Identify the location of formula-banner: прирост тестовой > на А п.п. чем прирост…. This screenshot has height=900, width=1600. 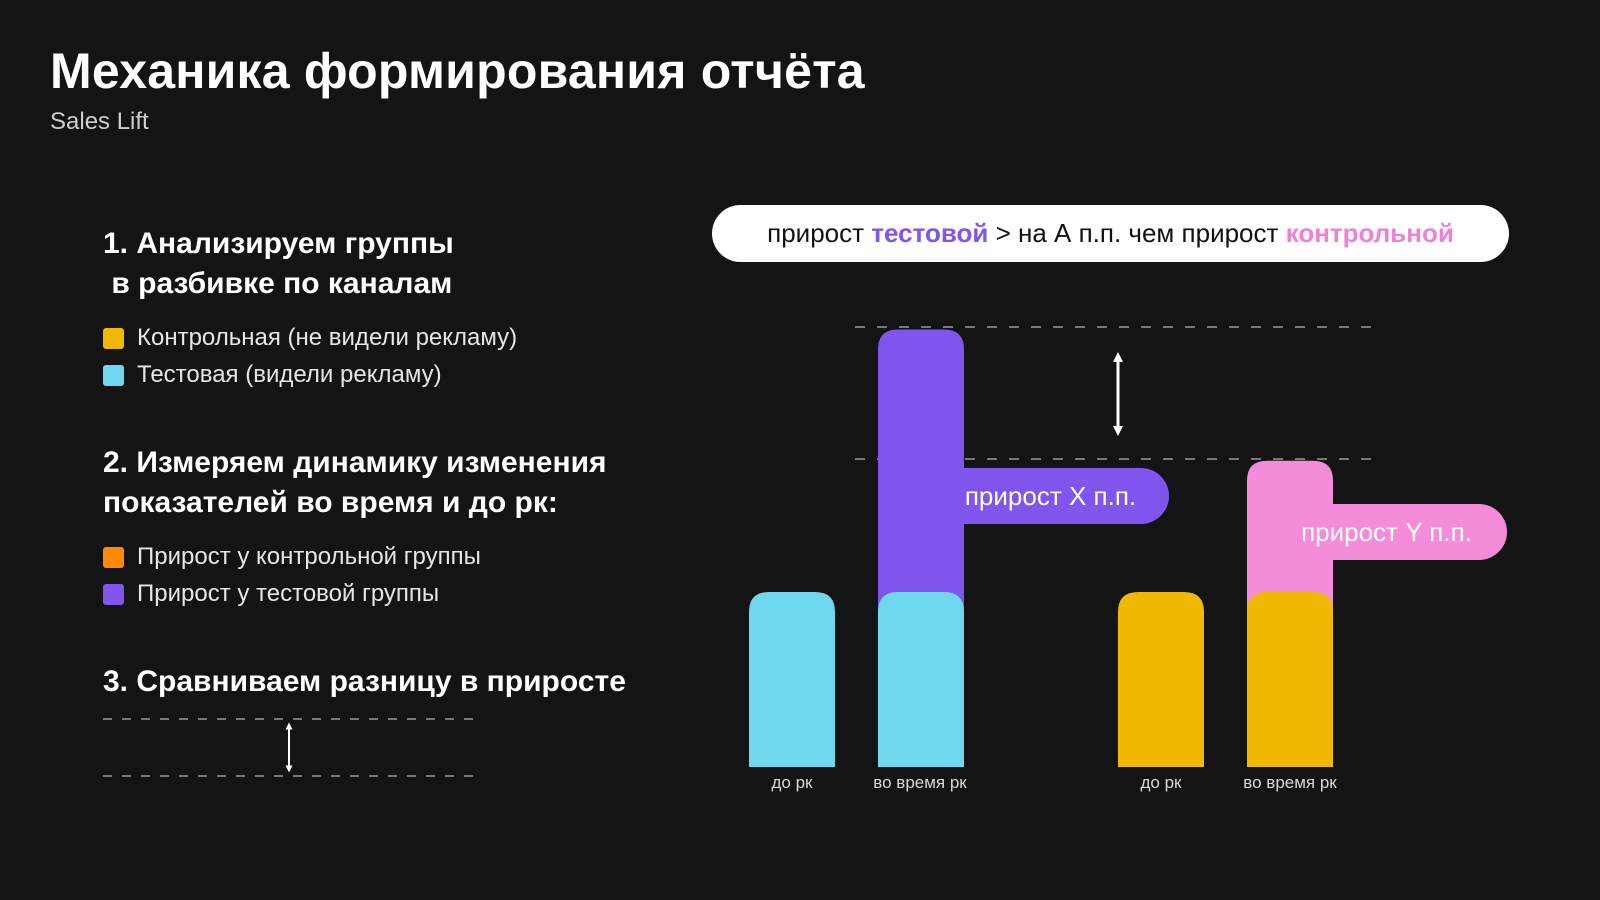
(1110, 233).